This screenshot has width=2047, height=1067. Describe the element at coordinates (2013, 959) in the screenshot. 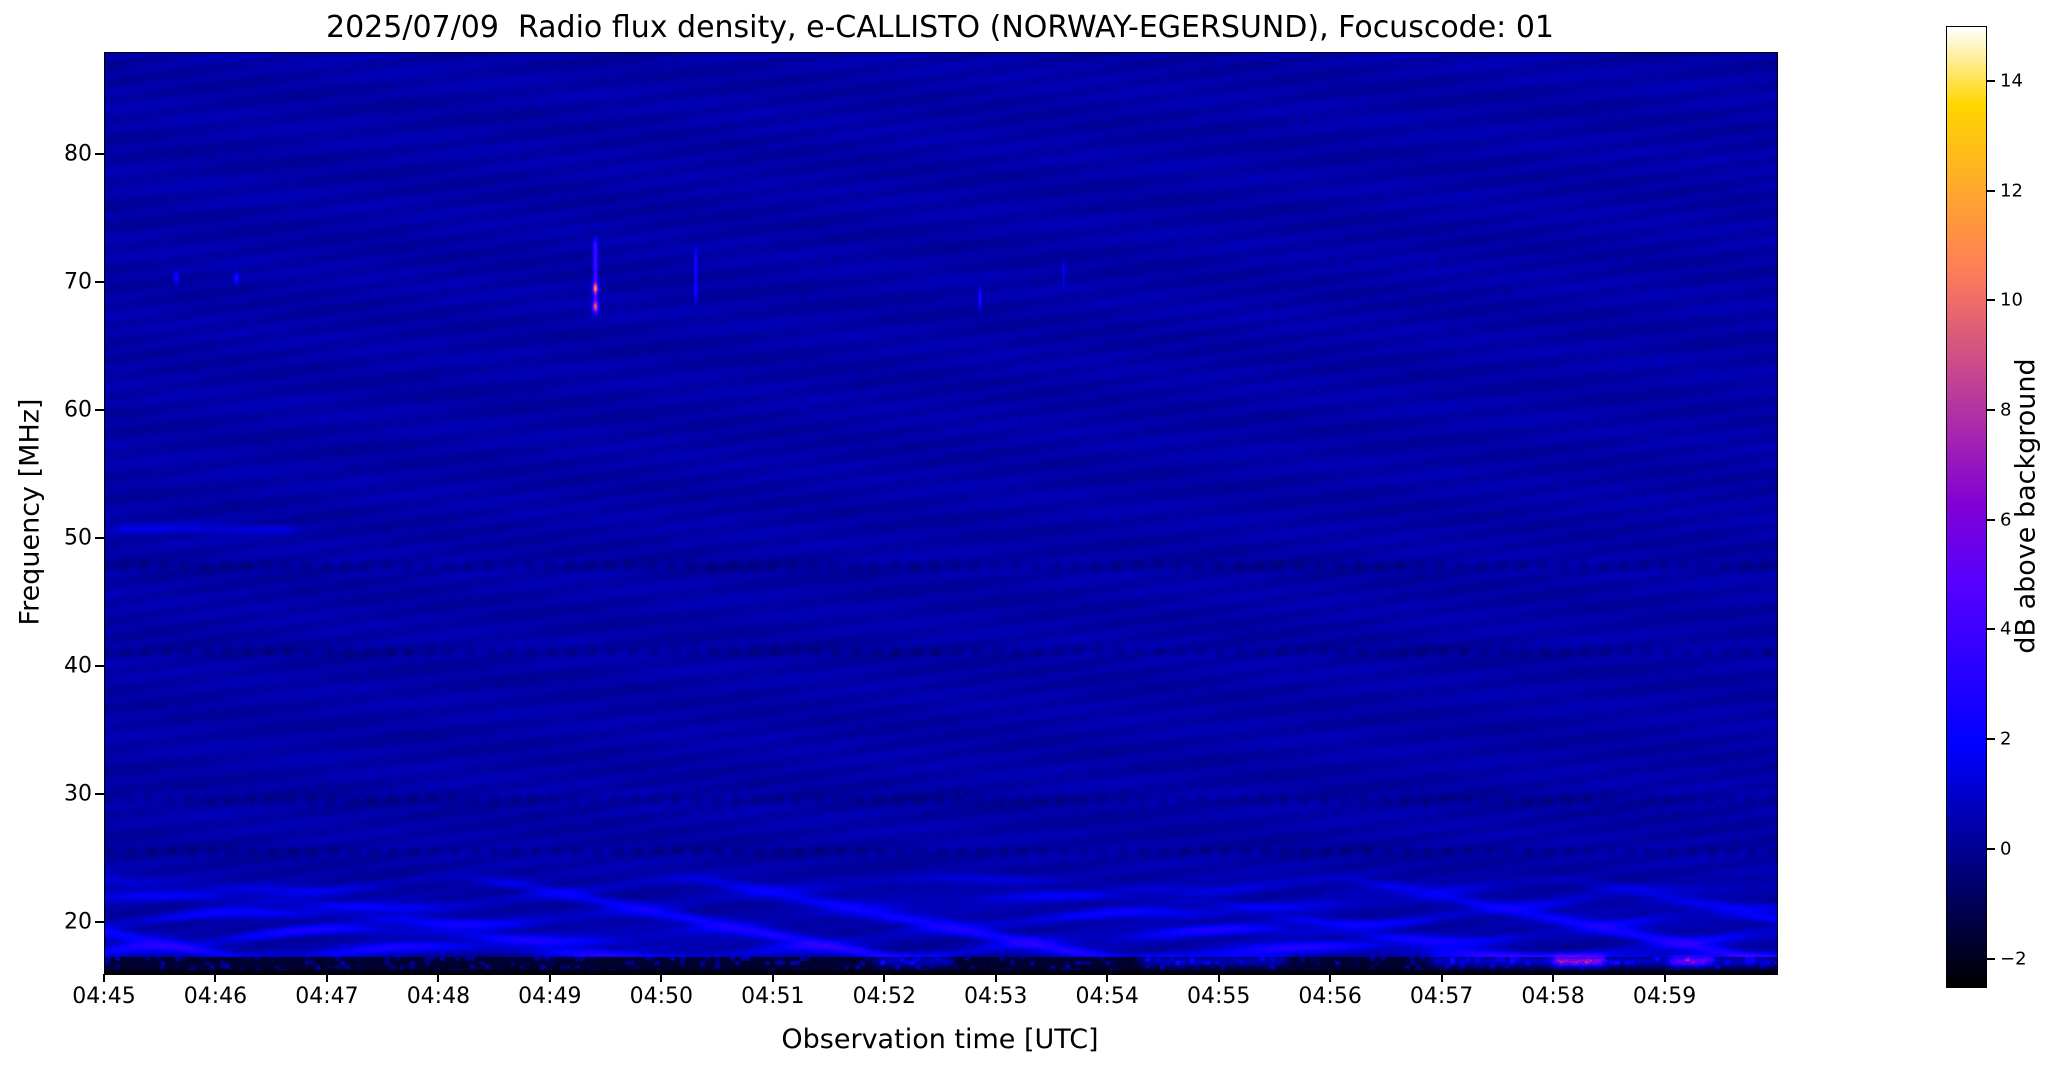

I see `colorbar-tick-label: −2` at that location.